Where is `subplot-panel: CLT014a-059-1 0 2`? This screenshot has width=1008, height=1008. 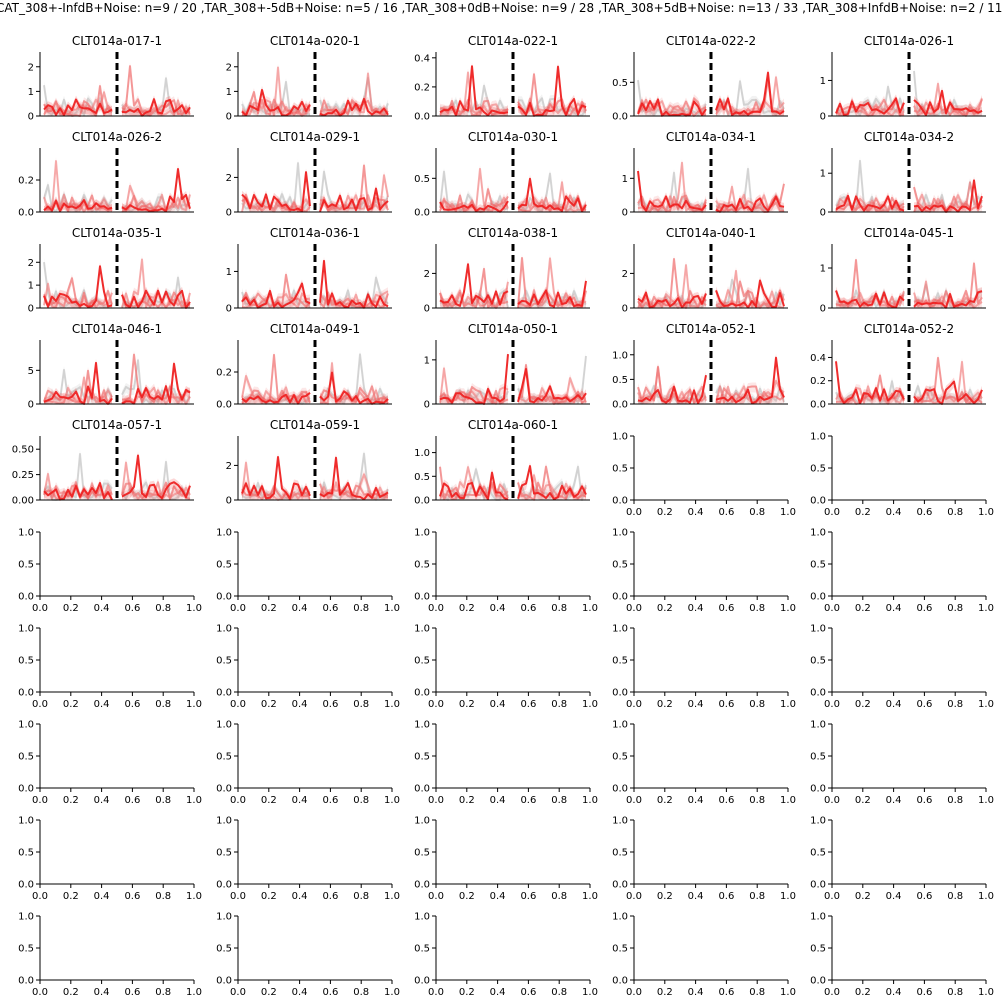 subplot-panel: CLT014a-059-1 0 2 is located at coordinates (309, 462).